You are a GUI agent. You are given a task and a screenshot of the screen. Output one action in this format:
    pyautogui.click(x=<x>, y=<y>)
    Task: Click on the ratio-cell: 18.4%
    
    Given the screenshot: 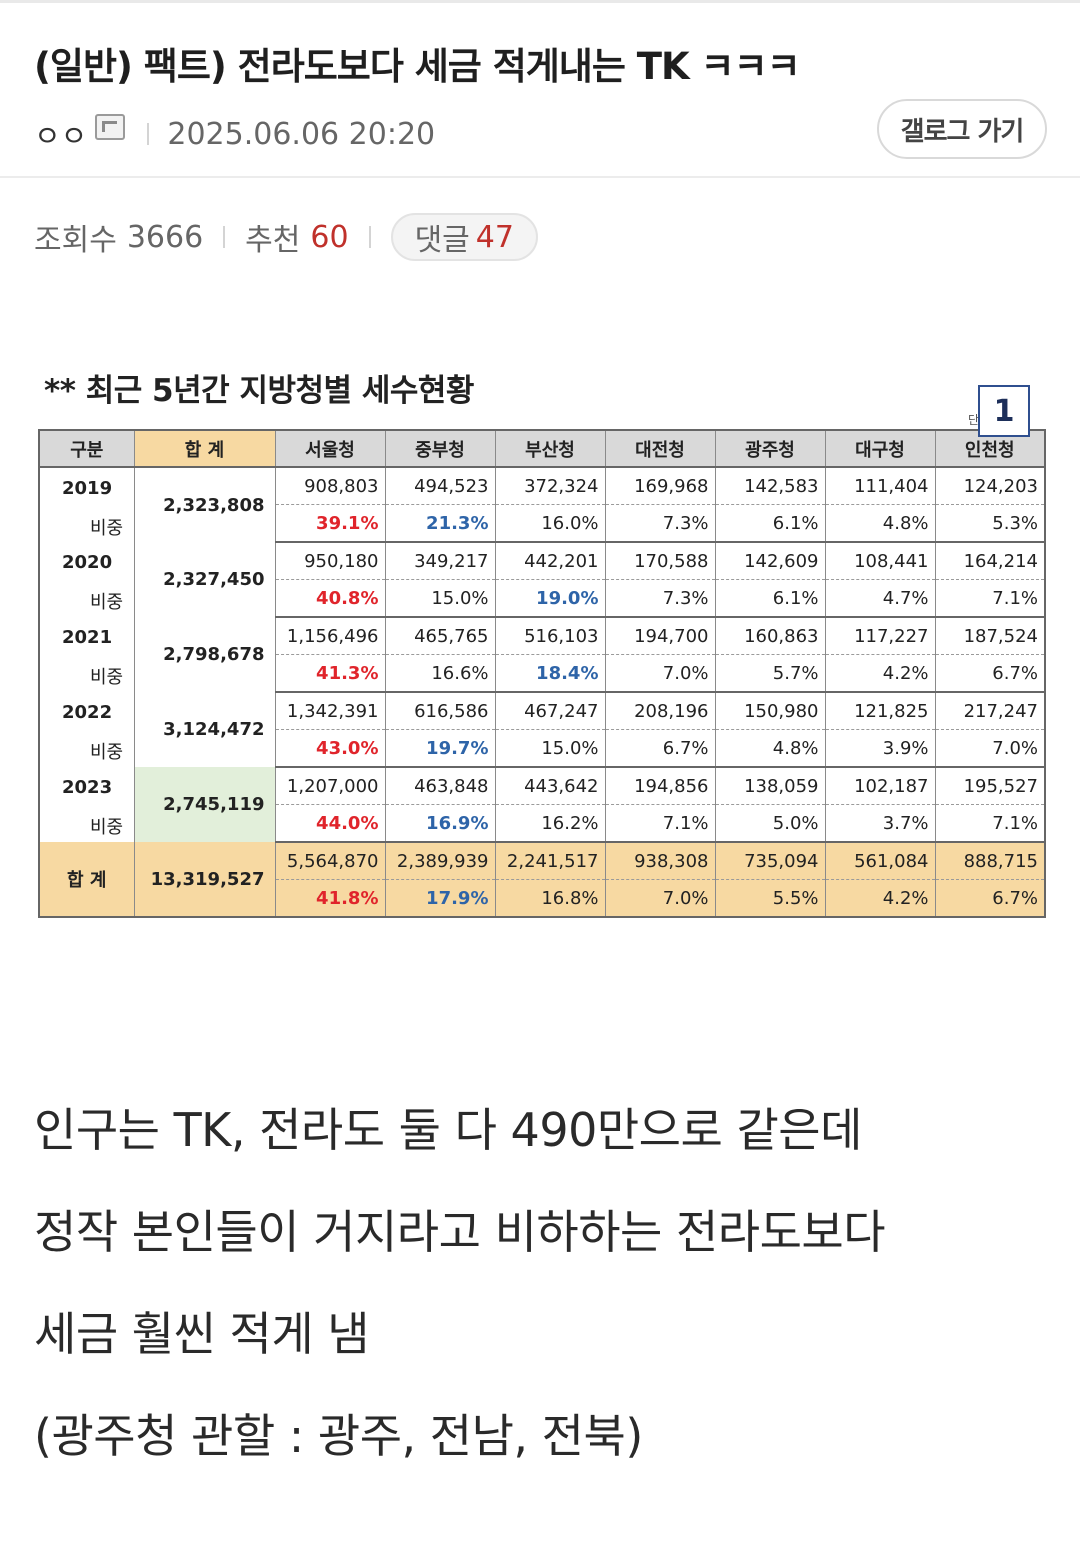 What is the action you would take?
    pyautogui.click(x=550, y=673)
    